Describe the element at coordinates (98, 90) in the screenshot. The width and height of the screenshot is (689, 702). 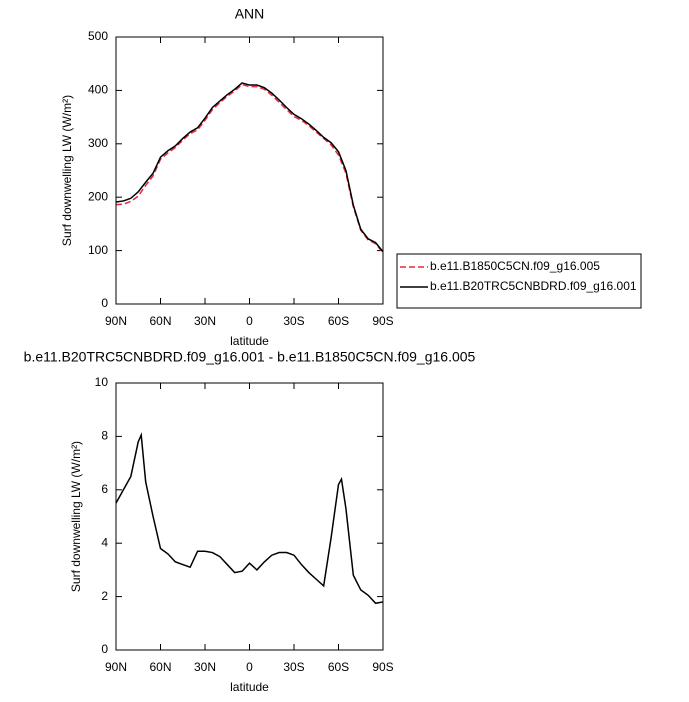
I see `y-tick-label: 400` at that location.